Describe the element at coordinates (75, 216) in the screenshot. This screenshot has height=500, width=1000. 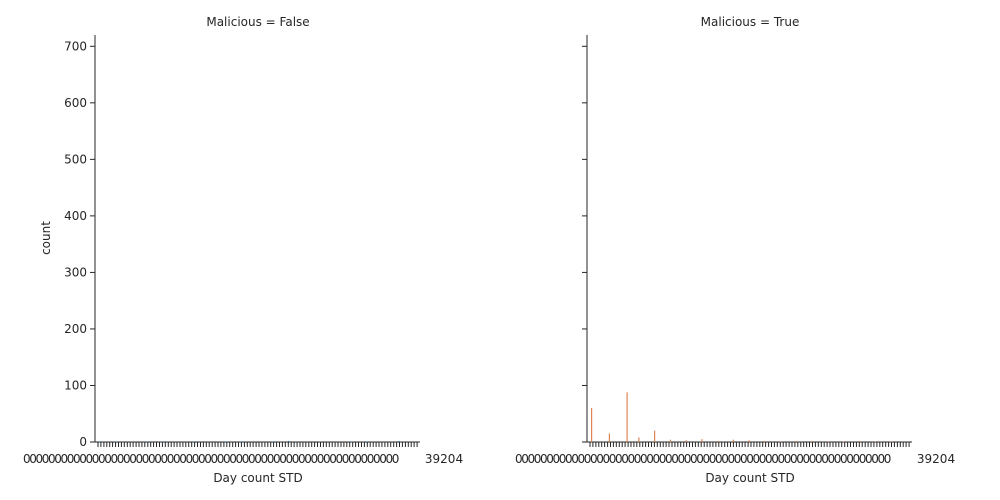
I see `y-tick-label: 400` at that location.